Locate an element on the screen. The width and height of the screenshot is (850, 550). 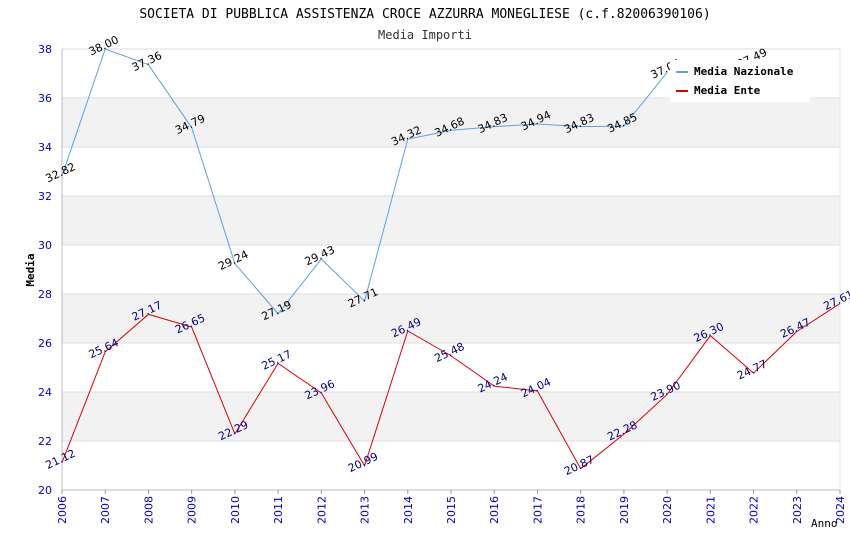
x-tick-label: 2016 is located at coordinates (494, 510).